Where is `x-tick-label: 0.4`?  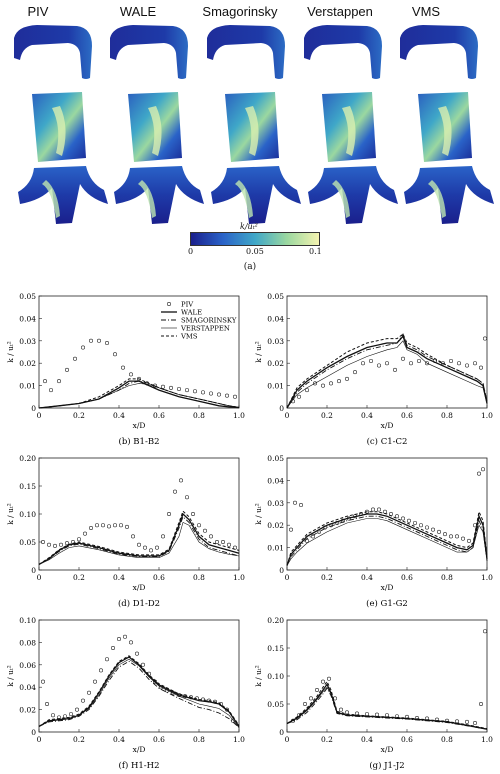
x-tick-label: 0.4 is located at coordinates (367, 415).